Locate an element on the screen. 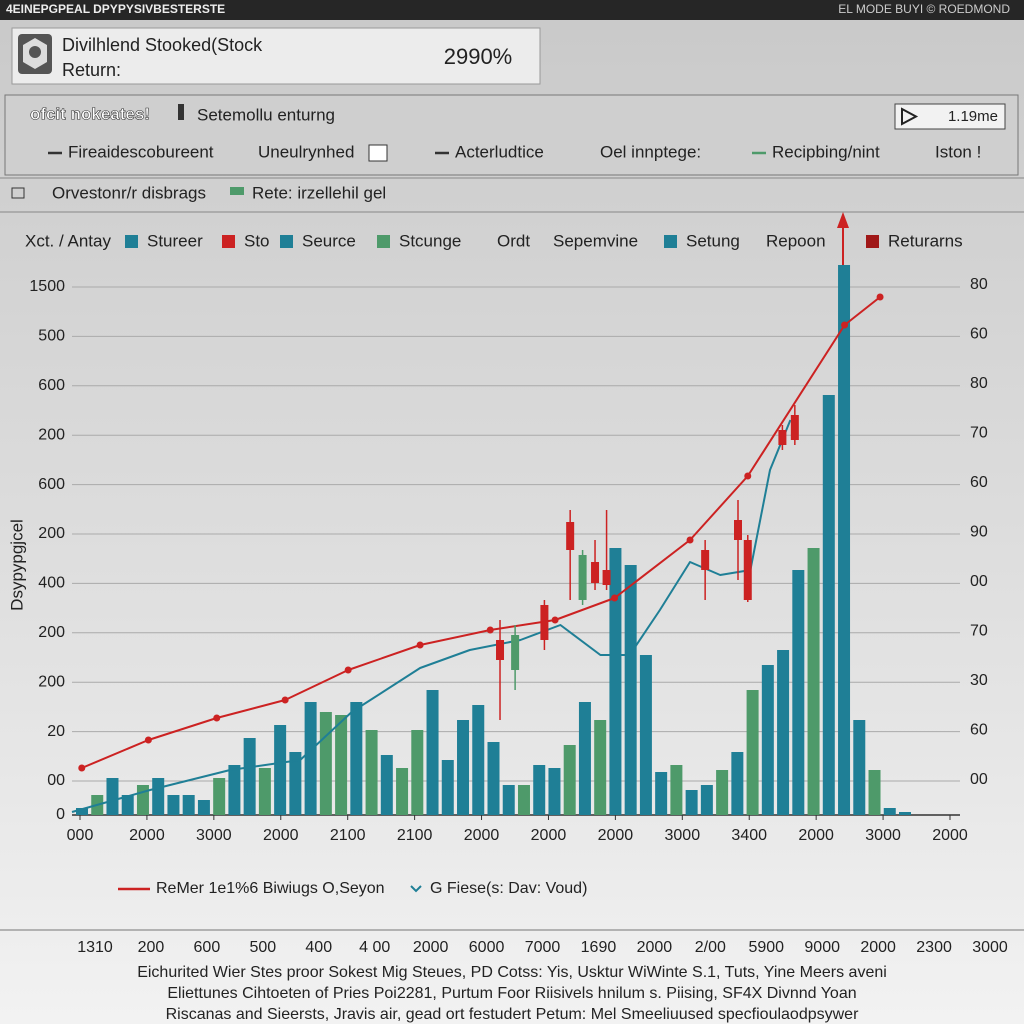 This screenshot has height=1029, width=1024. bottom-axis-label: 9000 is located at coordinates (822, 947).